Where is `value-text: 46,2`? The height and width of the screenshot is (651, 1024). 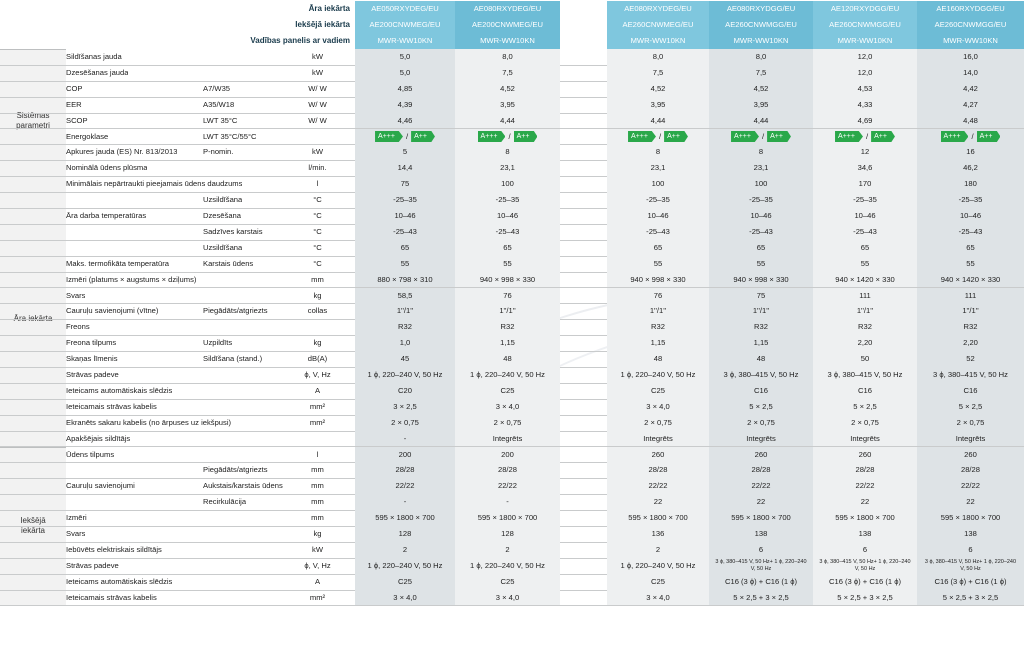
value-text: 46,2 is located at coordinates (970, 168).